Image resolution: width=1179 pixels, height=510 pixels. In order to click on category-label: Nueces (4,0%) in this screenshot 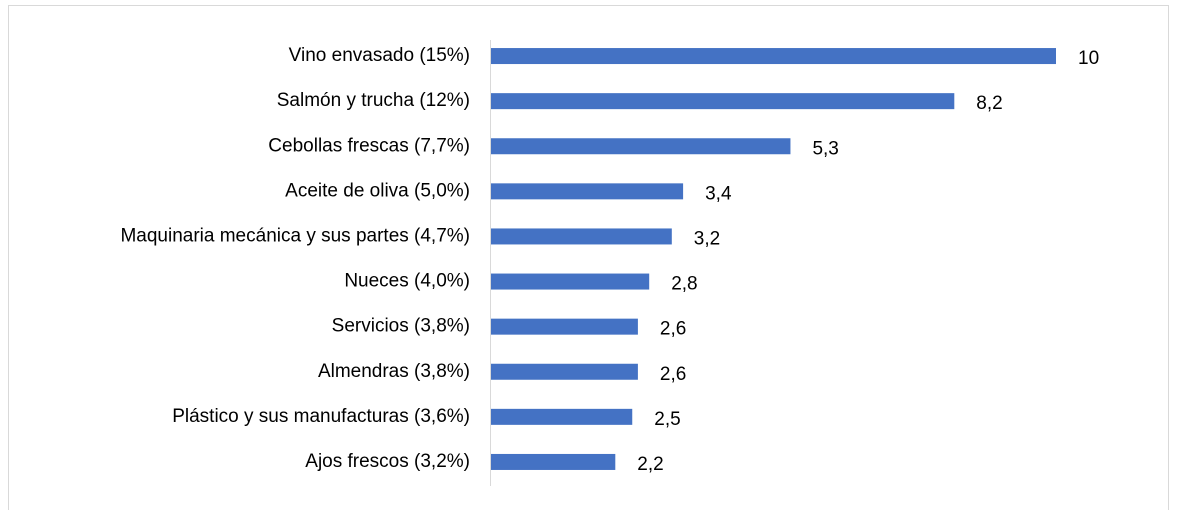, I will do `click(407, 281)`.